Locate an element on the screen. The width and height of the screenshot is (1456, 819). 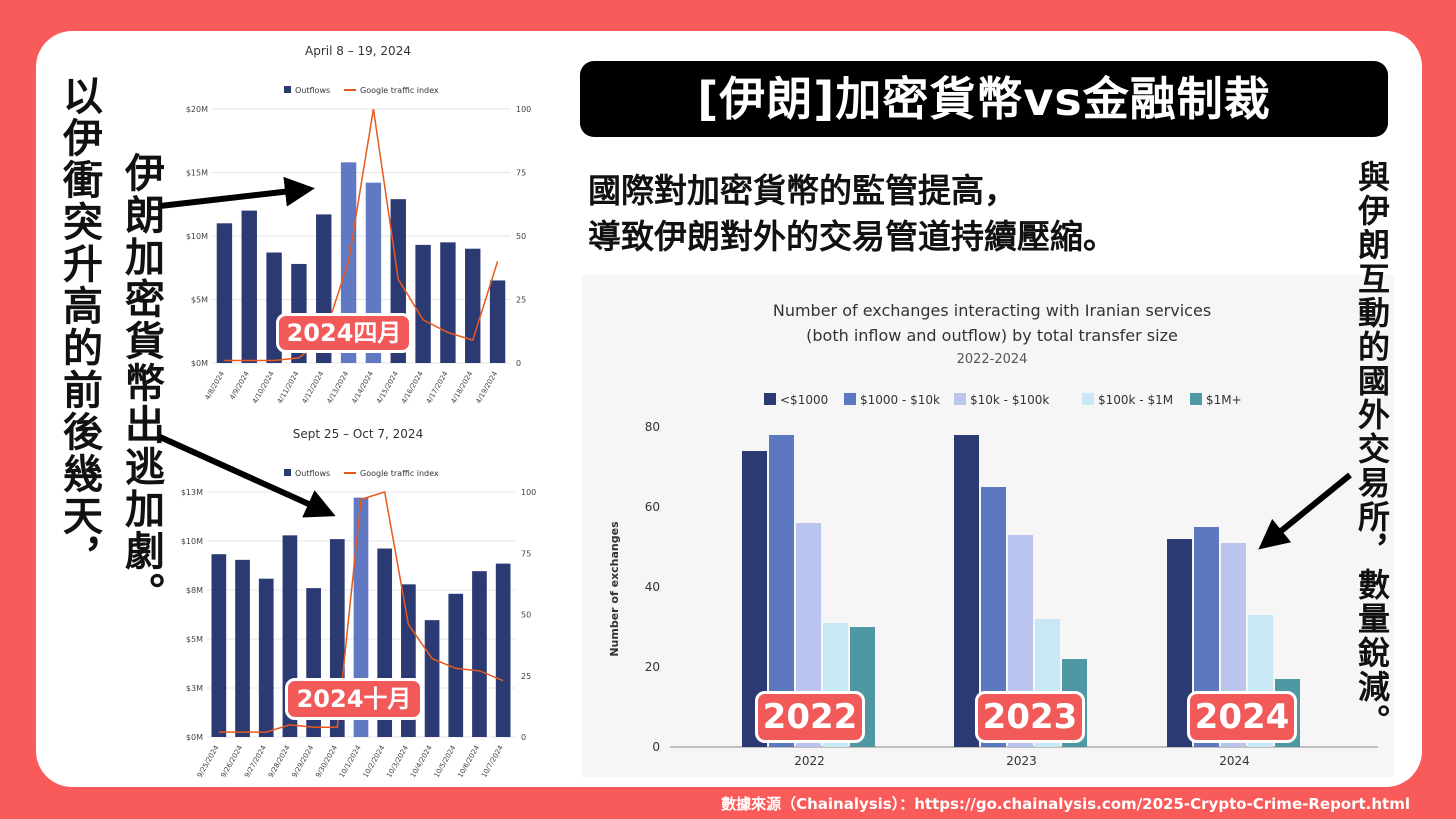
badge-2023: 2023 is located at coordinates (1030, 717).